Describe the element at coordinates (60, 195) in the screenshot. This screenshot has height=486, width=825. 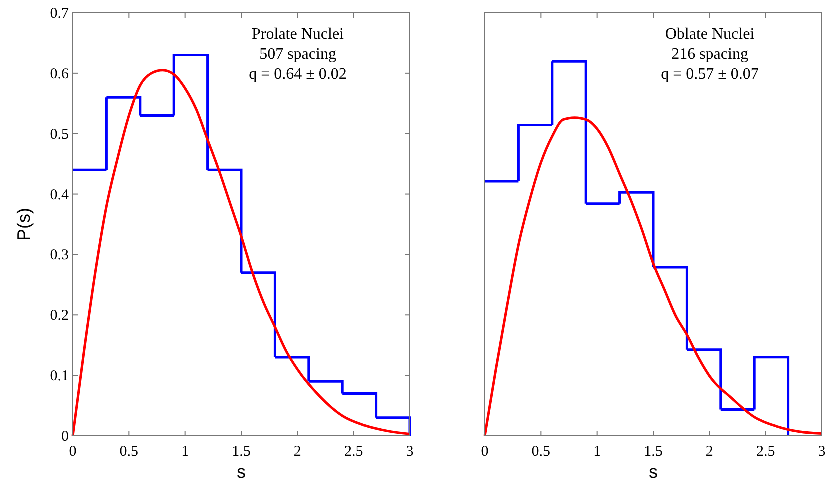
I see `y-tick-label: 0.4` at that location.